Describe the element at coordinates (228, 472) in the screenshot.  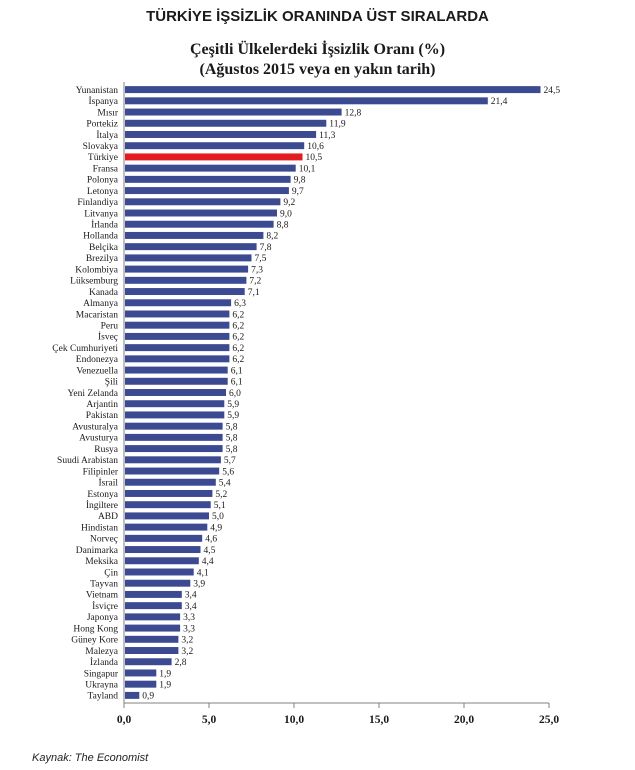
I see `value-label: 5,6` at that location.